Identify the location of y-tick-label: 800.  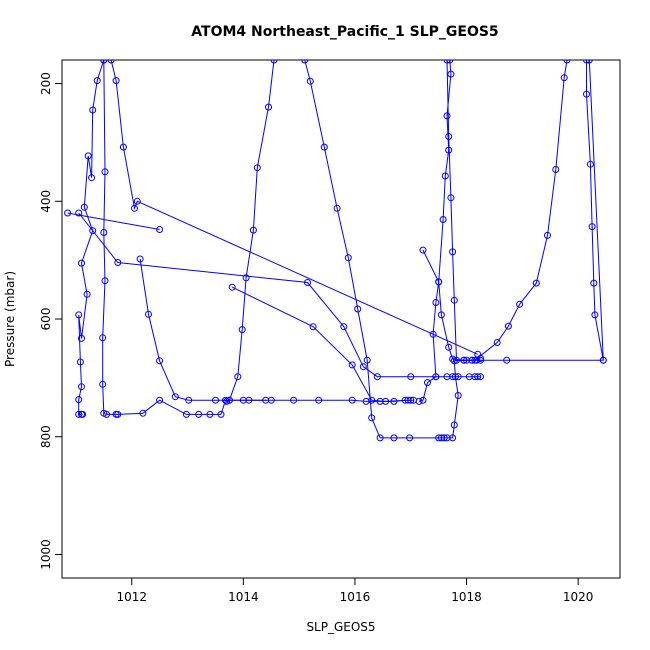
(46, 436).